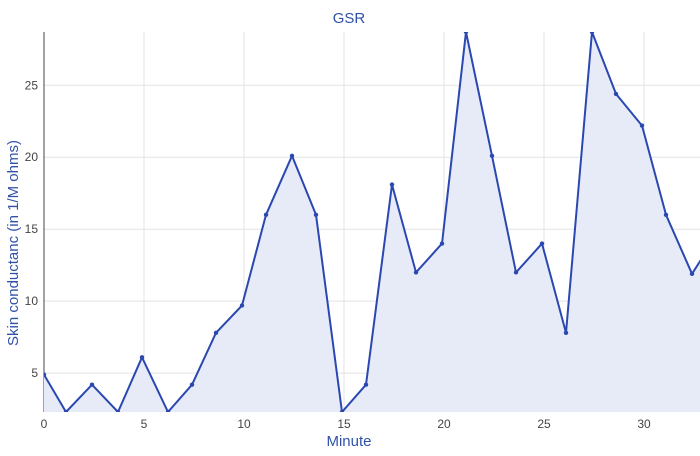 The image size is (700, 456). I want to click on x-tick-label: 30, so click(644, 424).